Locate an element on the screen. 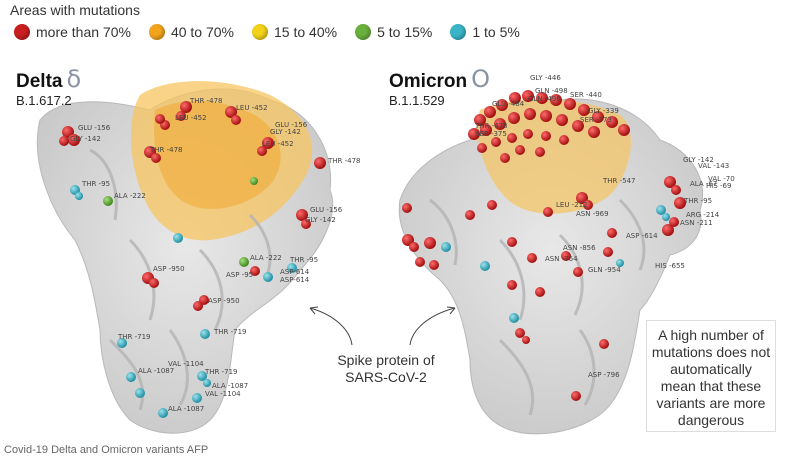 This screenshot has height=461, width=785. arrow-to-delta is located at coordinates (331, 326).